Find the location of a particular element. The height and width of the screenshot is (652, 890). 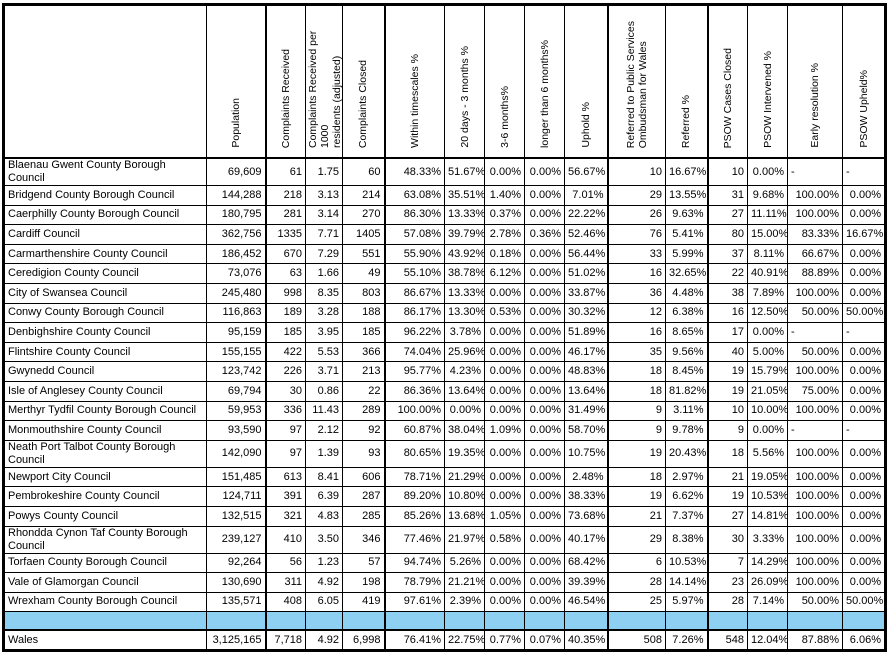

data-cell: 4.92 is located at coordinates (324, 640).